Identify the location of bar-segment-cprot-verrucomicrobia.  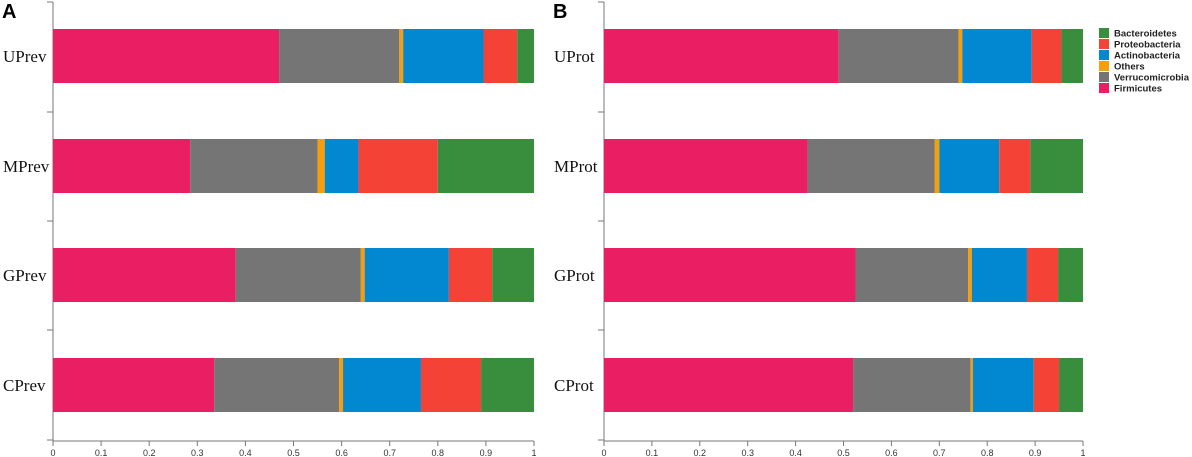
(912, 385).